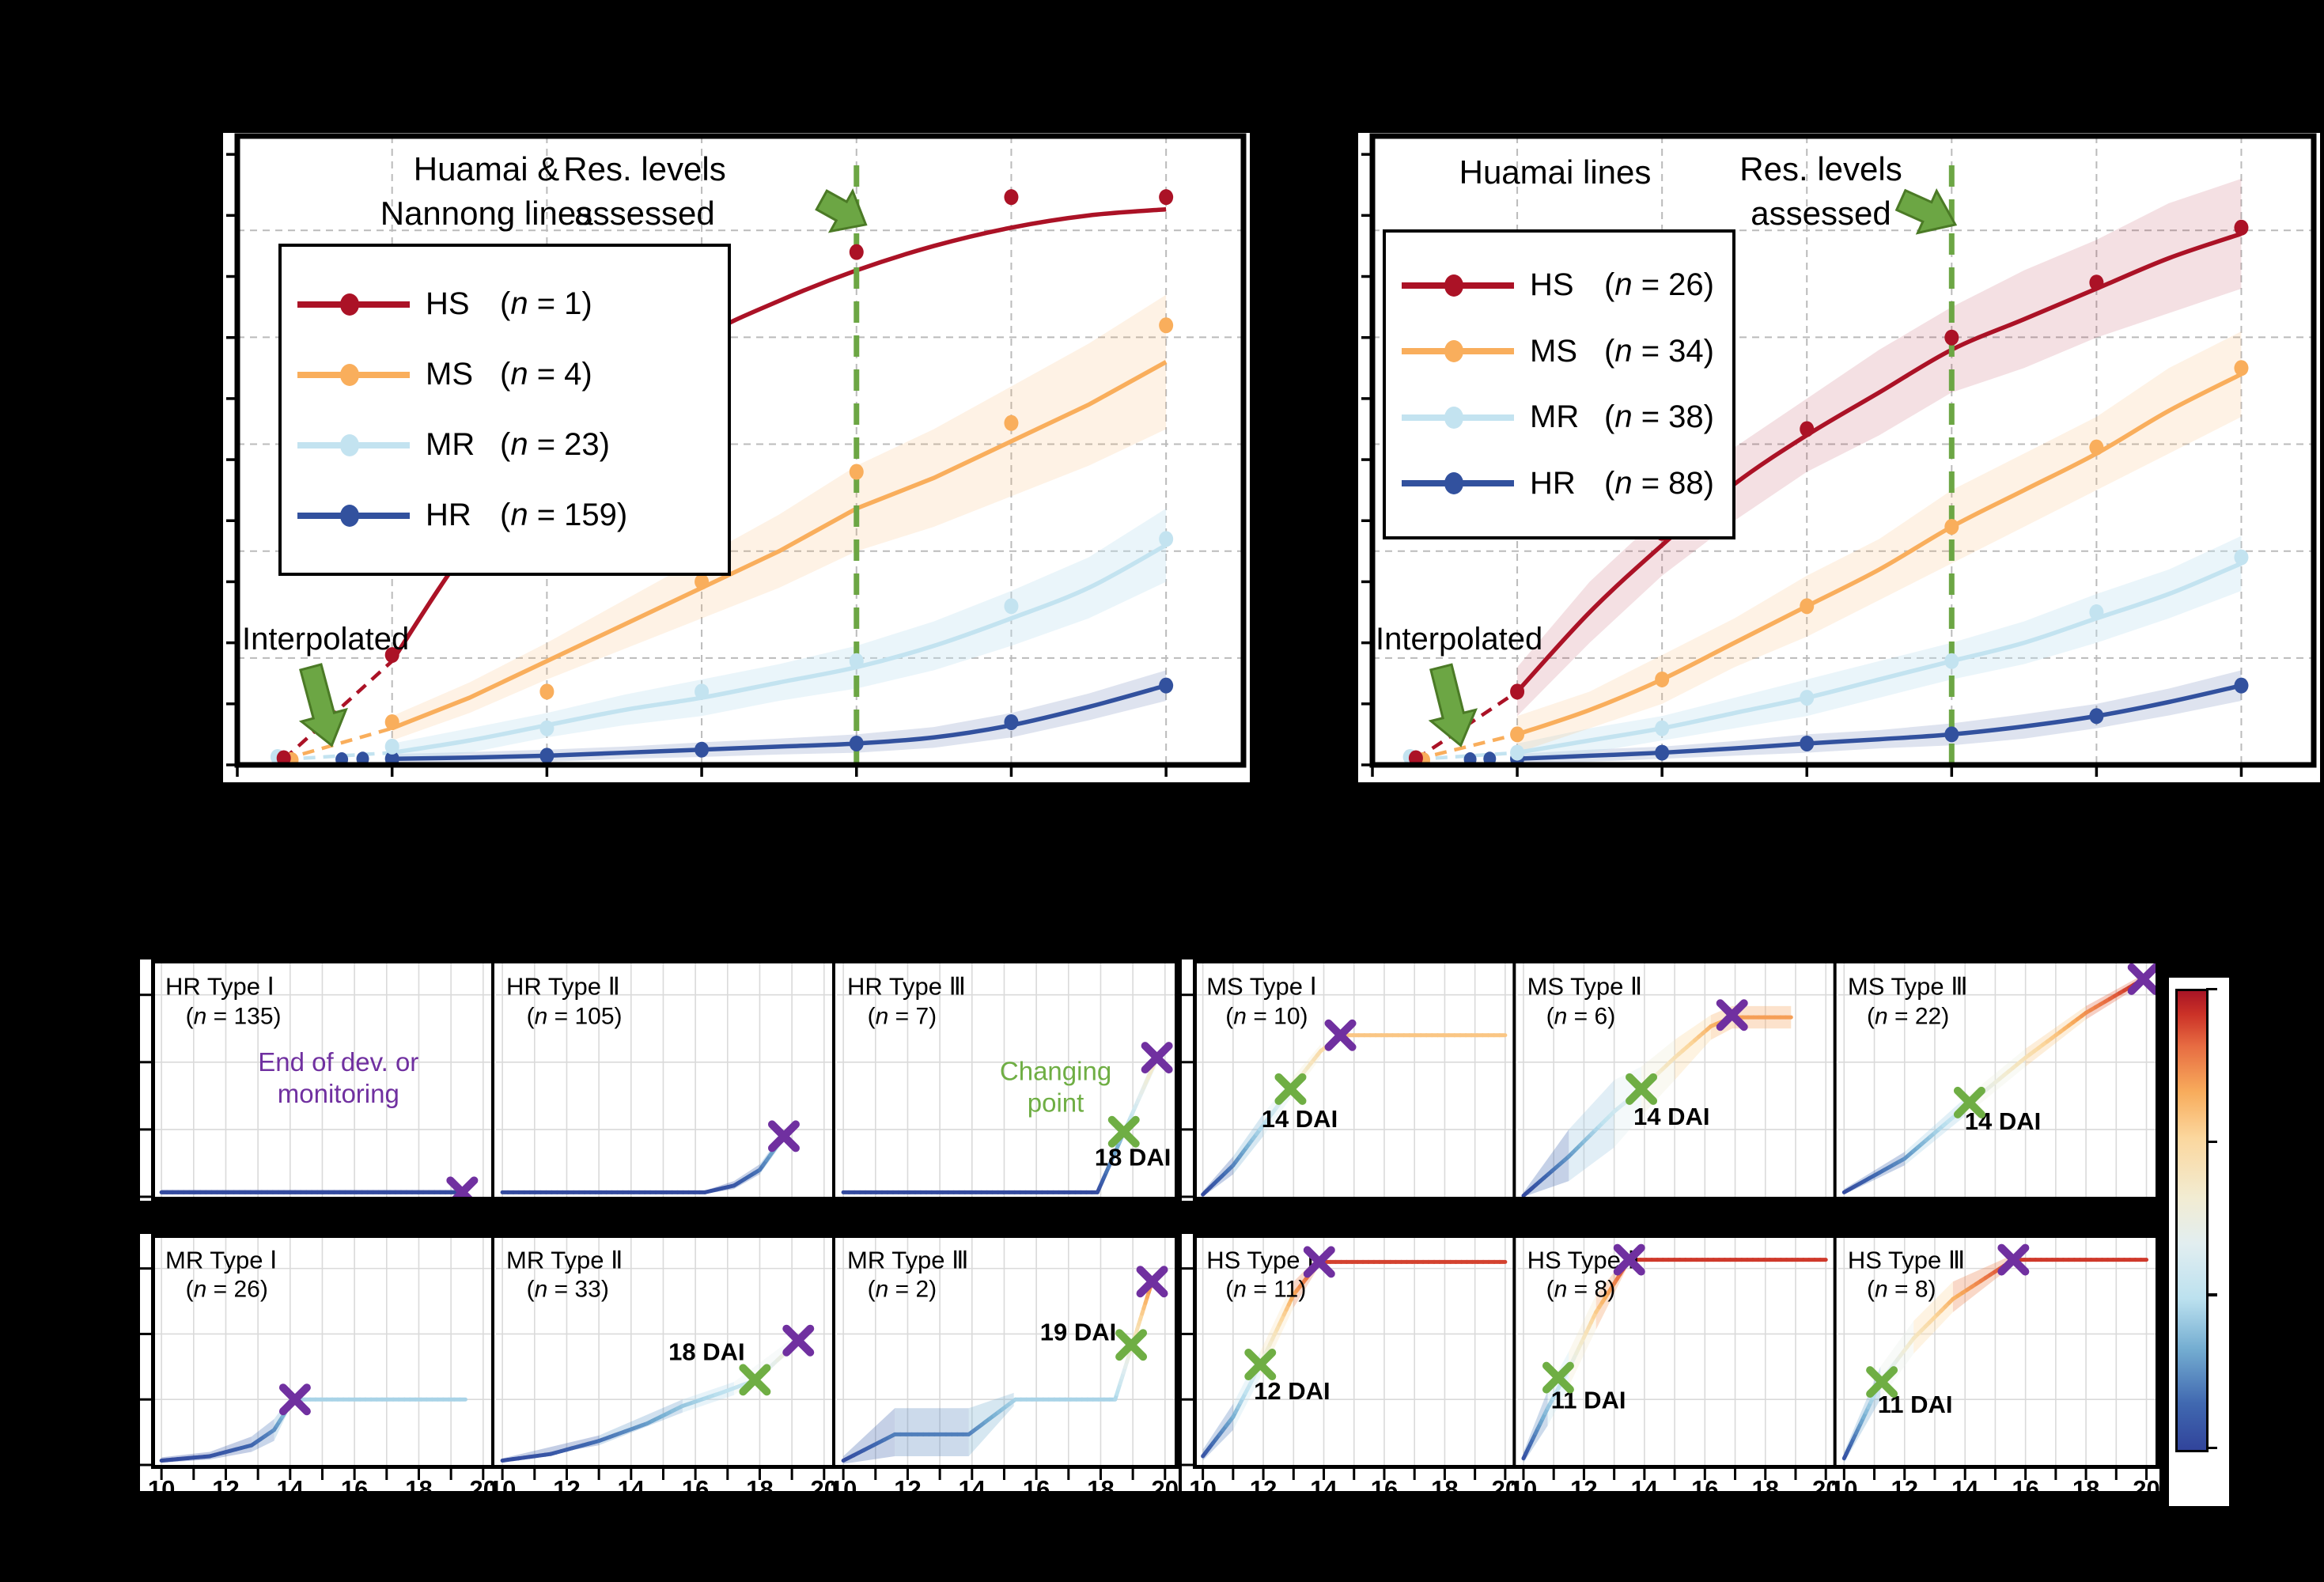 The height and width of the screenshot is (1582, 2324). Describe the element at coordinates (221, 1260) in the screenshot. I see `subplot-title: MR Type Ⅰ` at that location.